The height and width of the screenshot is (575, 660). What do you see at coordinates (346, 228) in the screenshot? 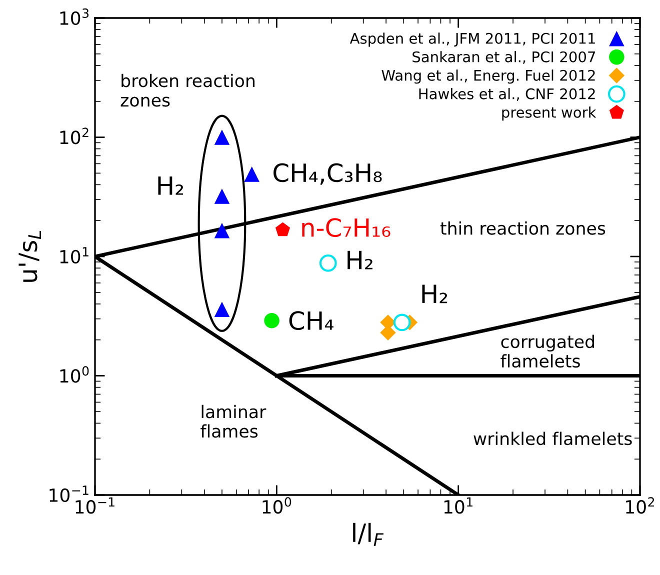
I see `annotation: n-C₇H₁₆` at bounding box center [346, 228].